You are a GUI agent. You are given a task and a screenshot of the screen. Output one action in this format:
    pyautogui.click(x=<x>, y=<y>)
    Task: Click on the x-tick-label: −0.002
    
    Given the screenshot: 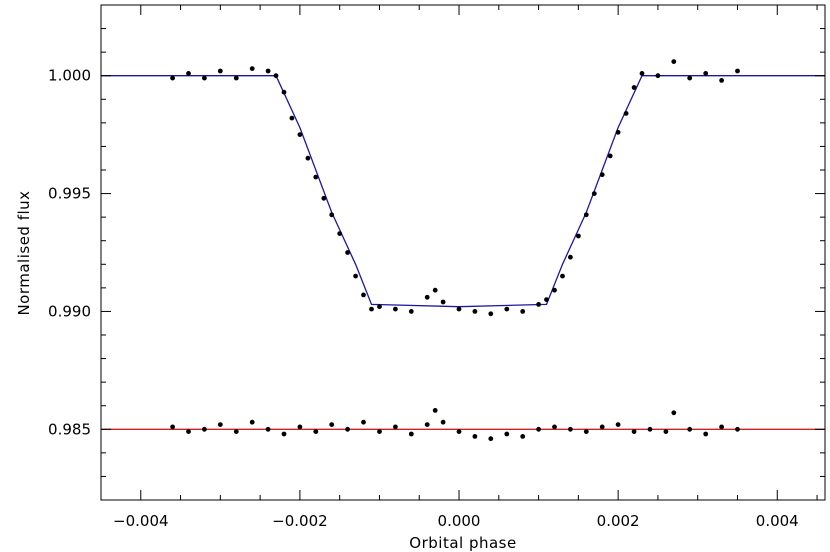 What is the action you would take?
    pyautogui.click(x=300, y=521)
    